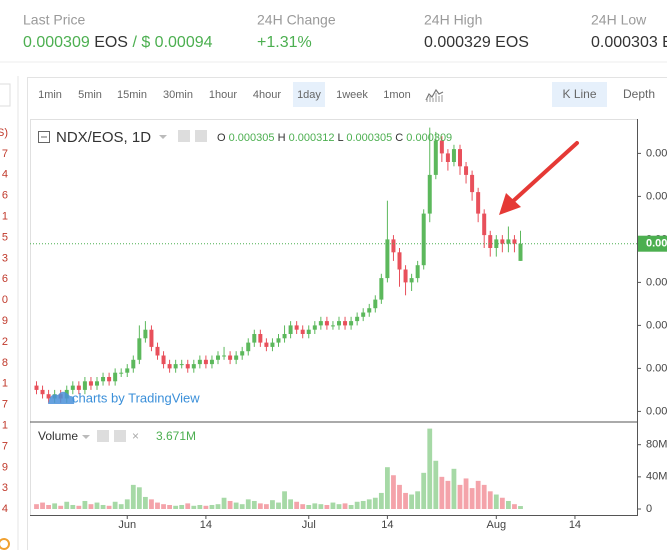 The width and height of the screenshot is (667, 550). What do you see at coordinates (649, 509) in the screenshot?
I see `y2-tick-label: 0` at bounding box center [649, 509].